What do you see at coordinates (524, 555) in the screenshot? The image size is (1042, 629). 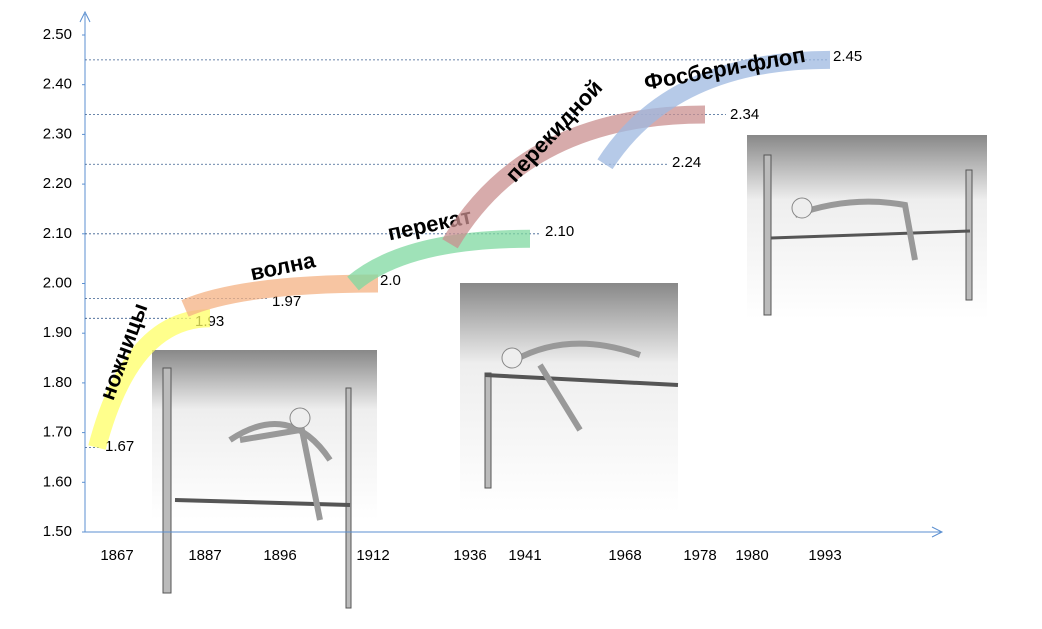 I see `x-tick-label: 1941` at bounding box center [524, 555].